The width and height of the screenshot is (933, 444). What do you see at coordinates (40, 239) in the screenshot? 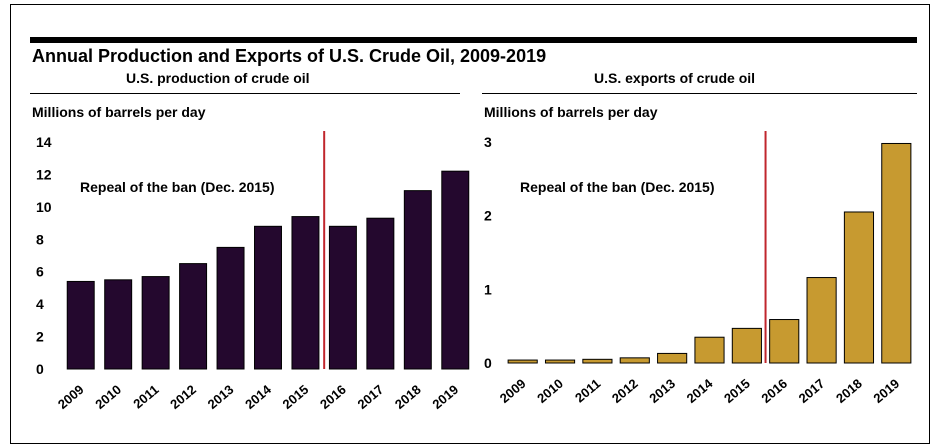
I see `y-tick-label: 8` at bounding box center [40, 239].